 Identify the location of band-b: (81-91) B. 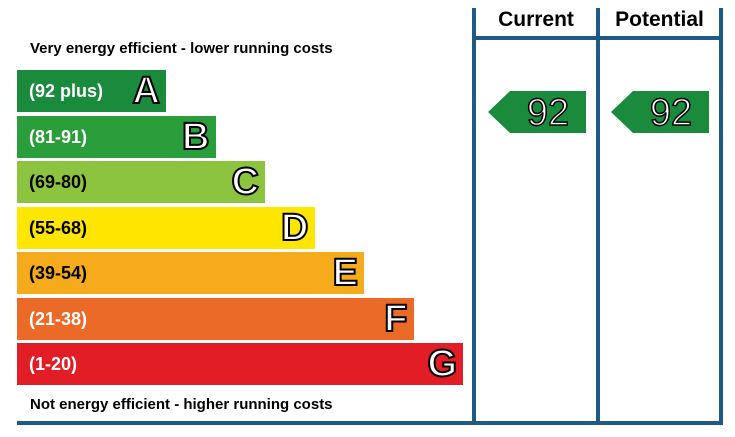
(116, 137).